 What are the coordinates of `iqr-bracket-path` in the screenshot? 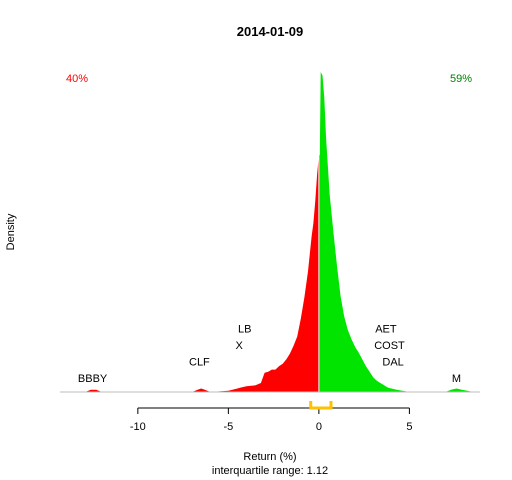 It's located at (321, 405).